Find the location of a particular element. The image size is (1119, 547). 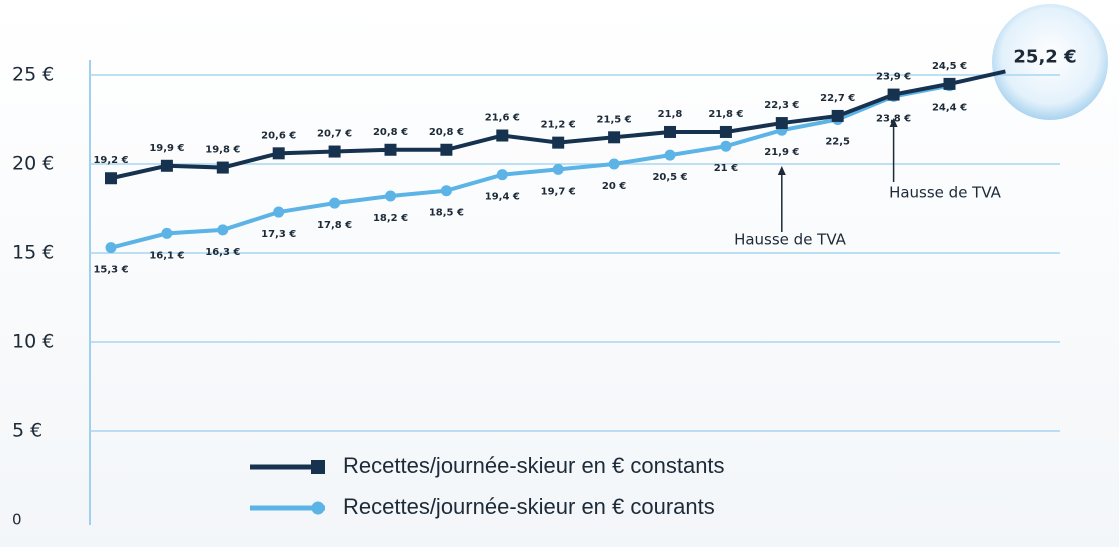

value-label: 19,4 € is located at coordinates (502, 197).